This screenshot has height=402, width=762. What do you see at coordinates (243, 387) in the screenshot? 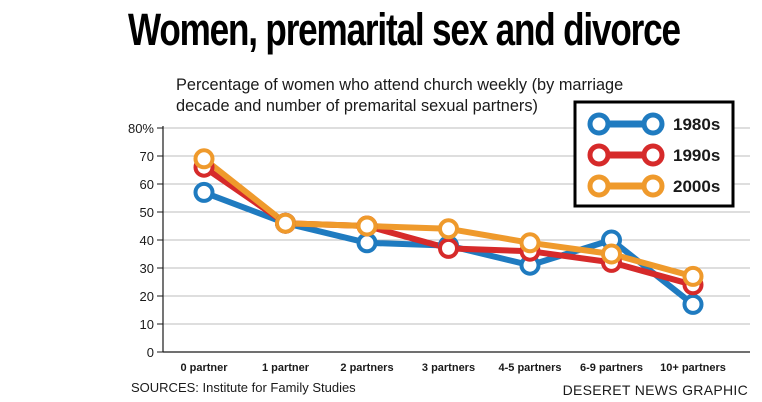
I see `source-note: SOURCES: Institute for Family Studies` at bounding box center [243, 387].